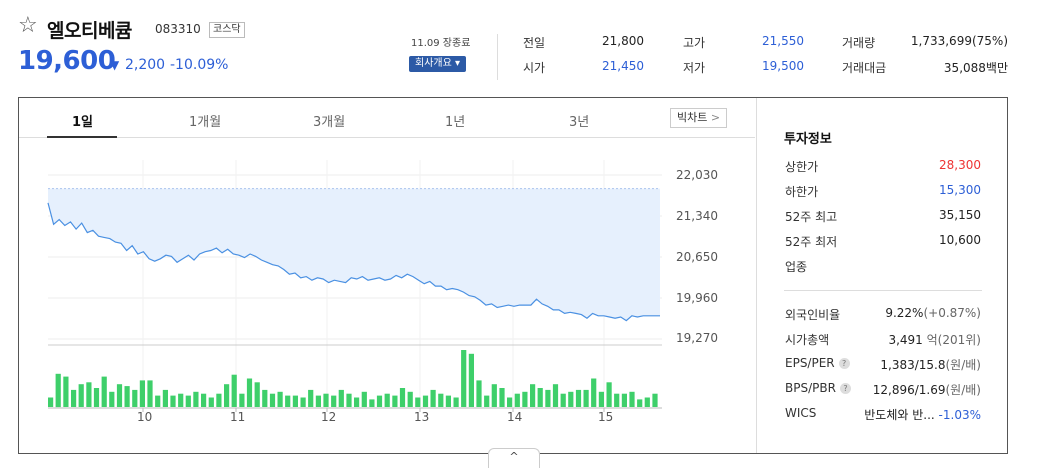  I want to click on industry-label: 업종, so click(796, 267).